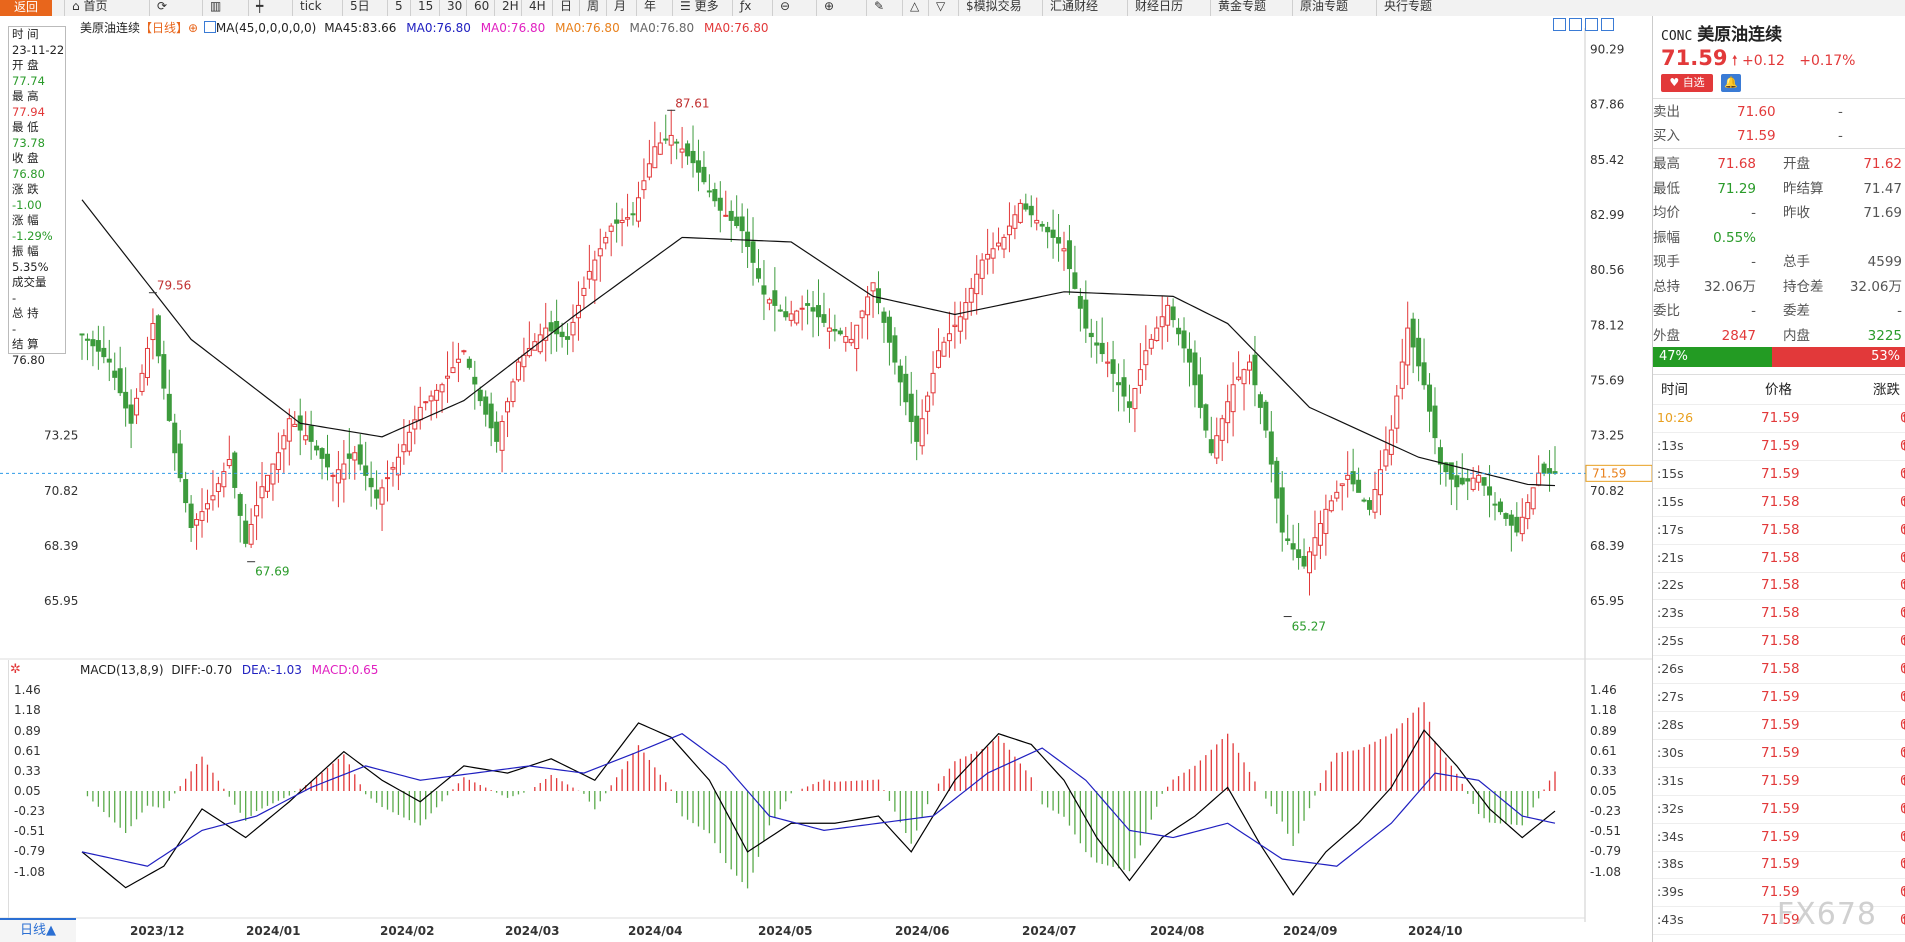  I want to click on tick-row: :38s 71.59 0.12🠕, so click(1779, 865).